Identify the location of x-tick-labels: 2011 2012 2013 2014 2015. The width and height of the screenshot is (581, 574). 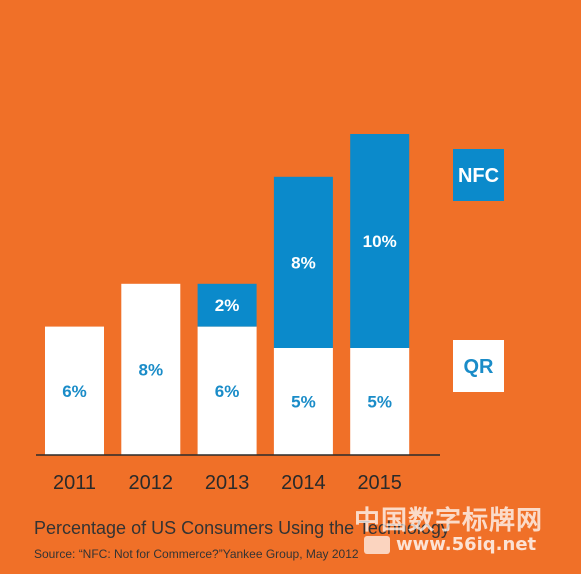
(227, 483).